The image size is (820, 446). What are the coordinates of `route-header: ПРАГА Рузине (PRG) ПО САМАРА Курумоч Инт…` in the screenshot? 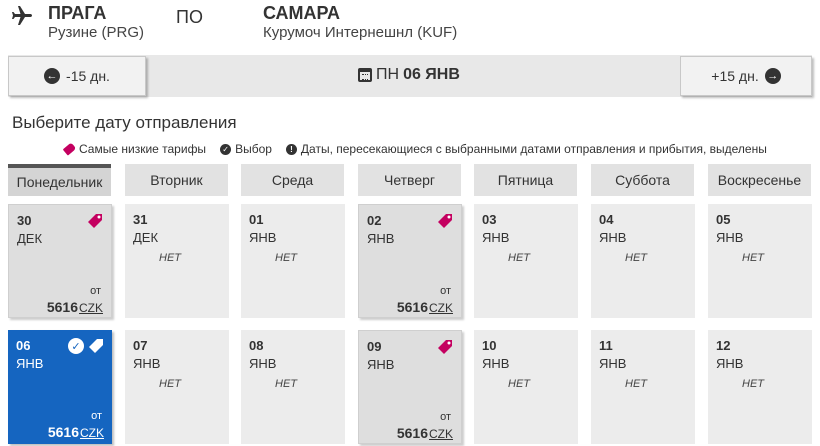 It's located at (410, 23).